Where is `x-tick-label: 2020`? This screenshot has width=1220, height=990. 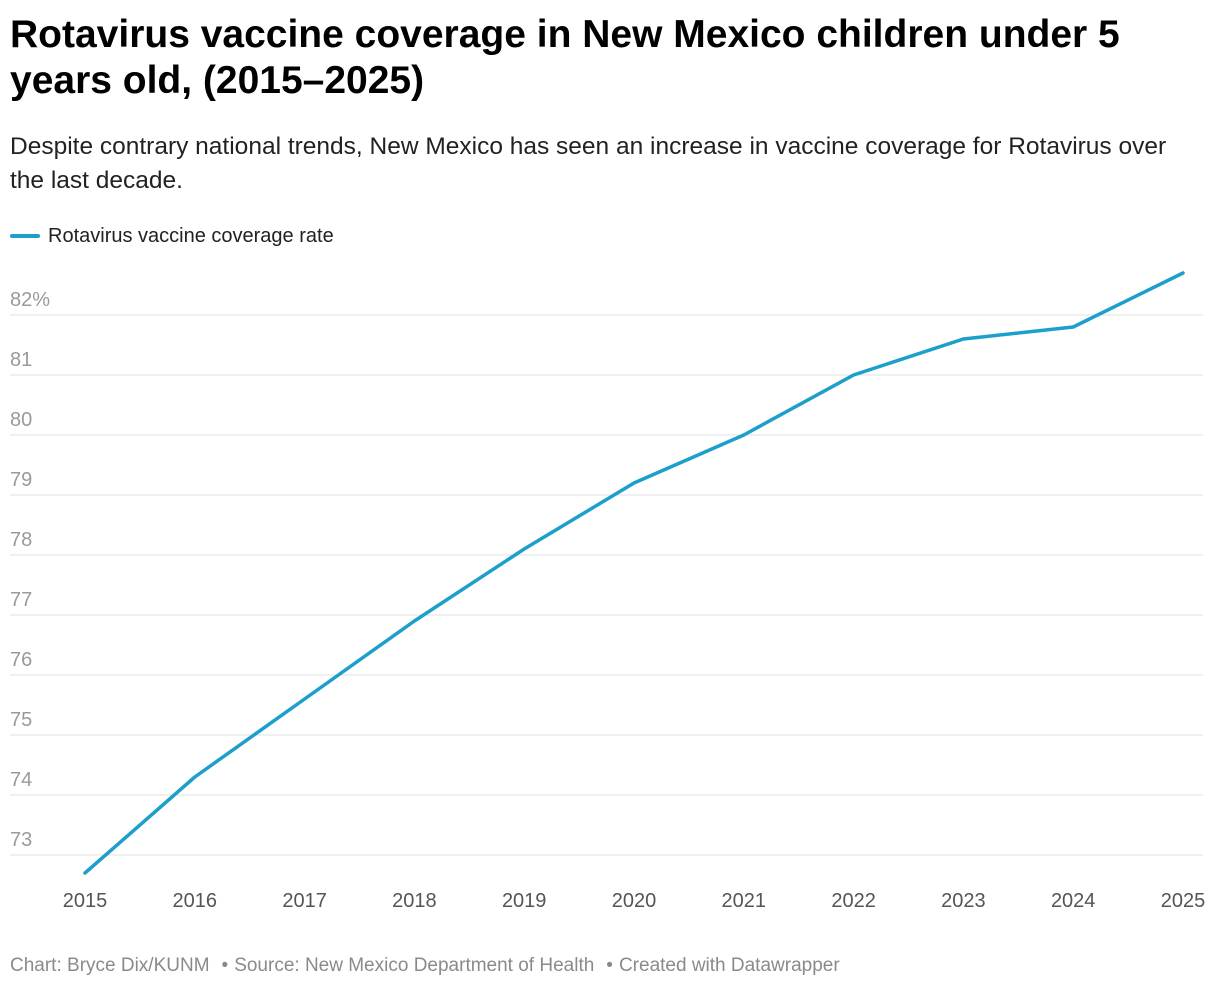 x-tick-label: 2020 is located at coordinates (634, 901).